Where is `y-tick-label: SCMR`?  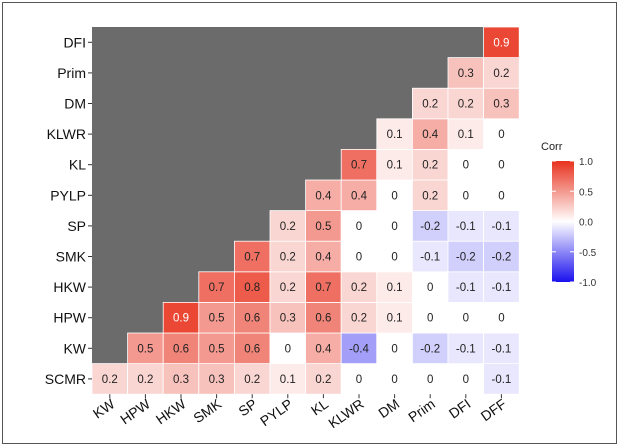
y-tick-label: SCMR is located at coordinates (65, 379).